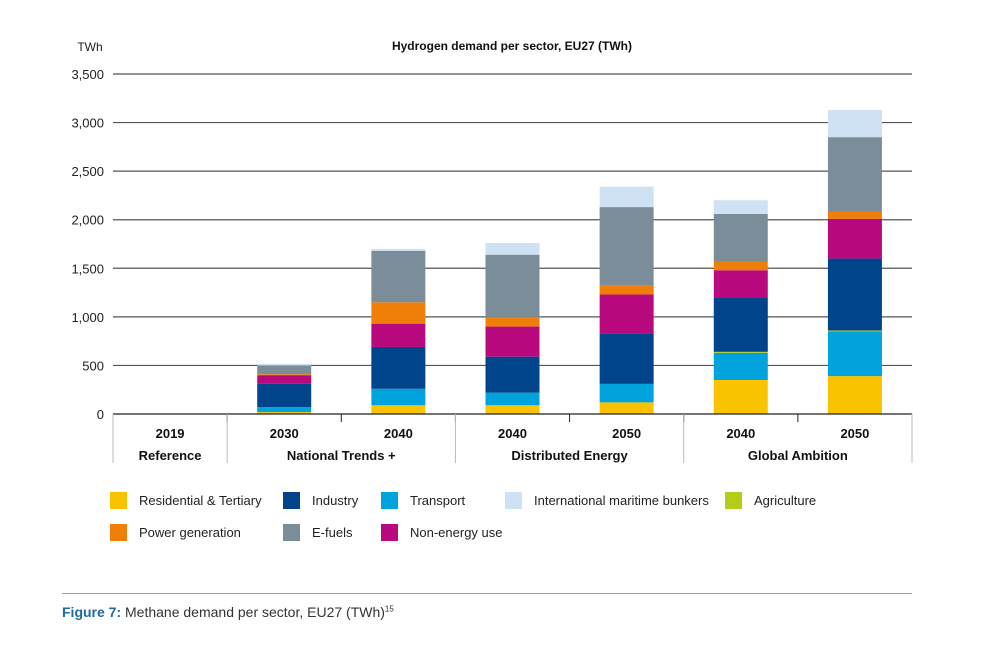 This screenshot has height=652, width=997. I want to click on y-axis-ticks: 0 500 1,000 1,500 2,000 2,500 3,000 3,500, so click(87, 244).